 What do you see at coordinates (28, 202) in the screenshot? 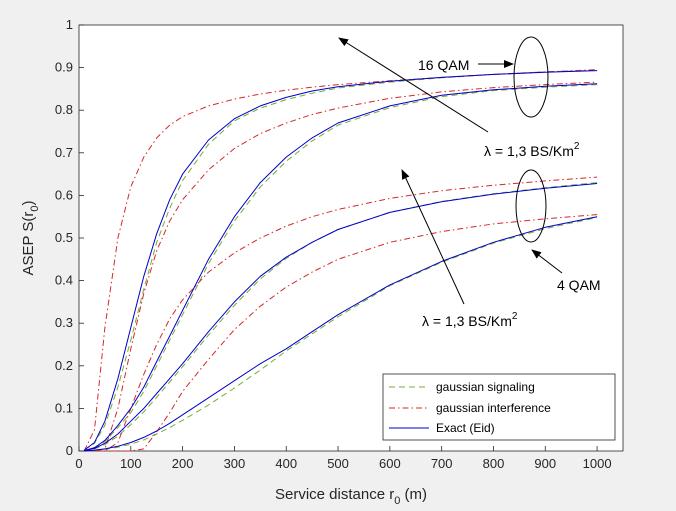
I see `y-axis-label-close: )` at bounding box center [28, 202].